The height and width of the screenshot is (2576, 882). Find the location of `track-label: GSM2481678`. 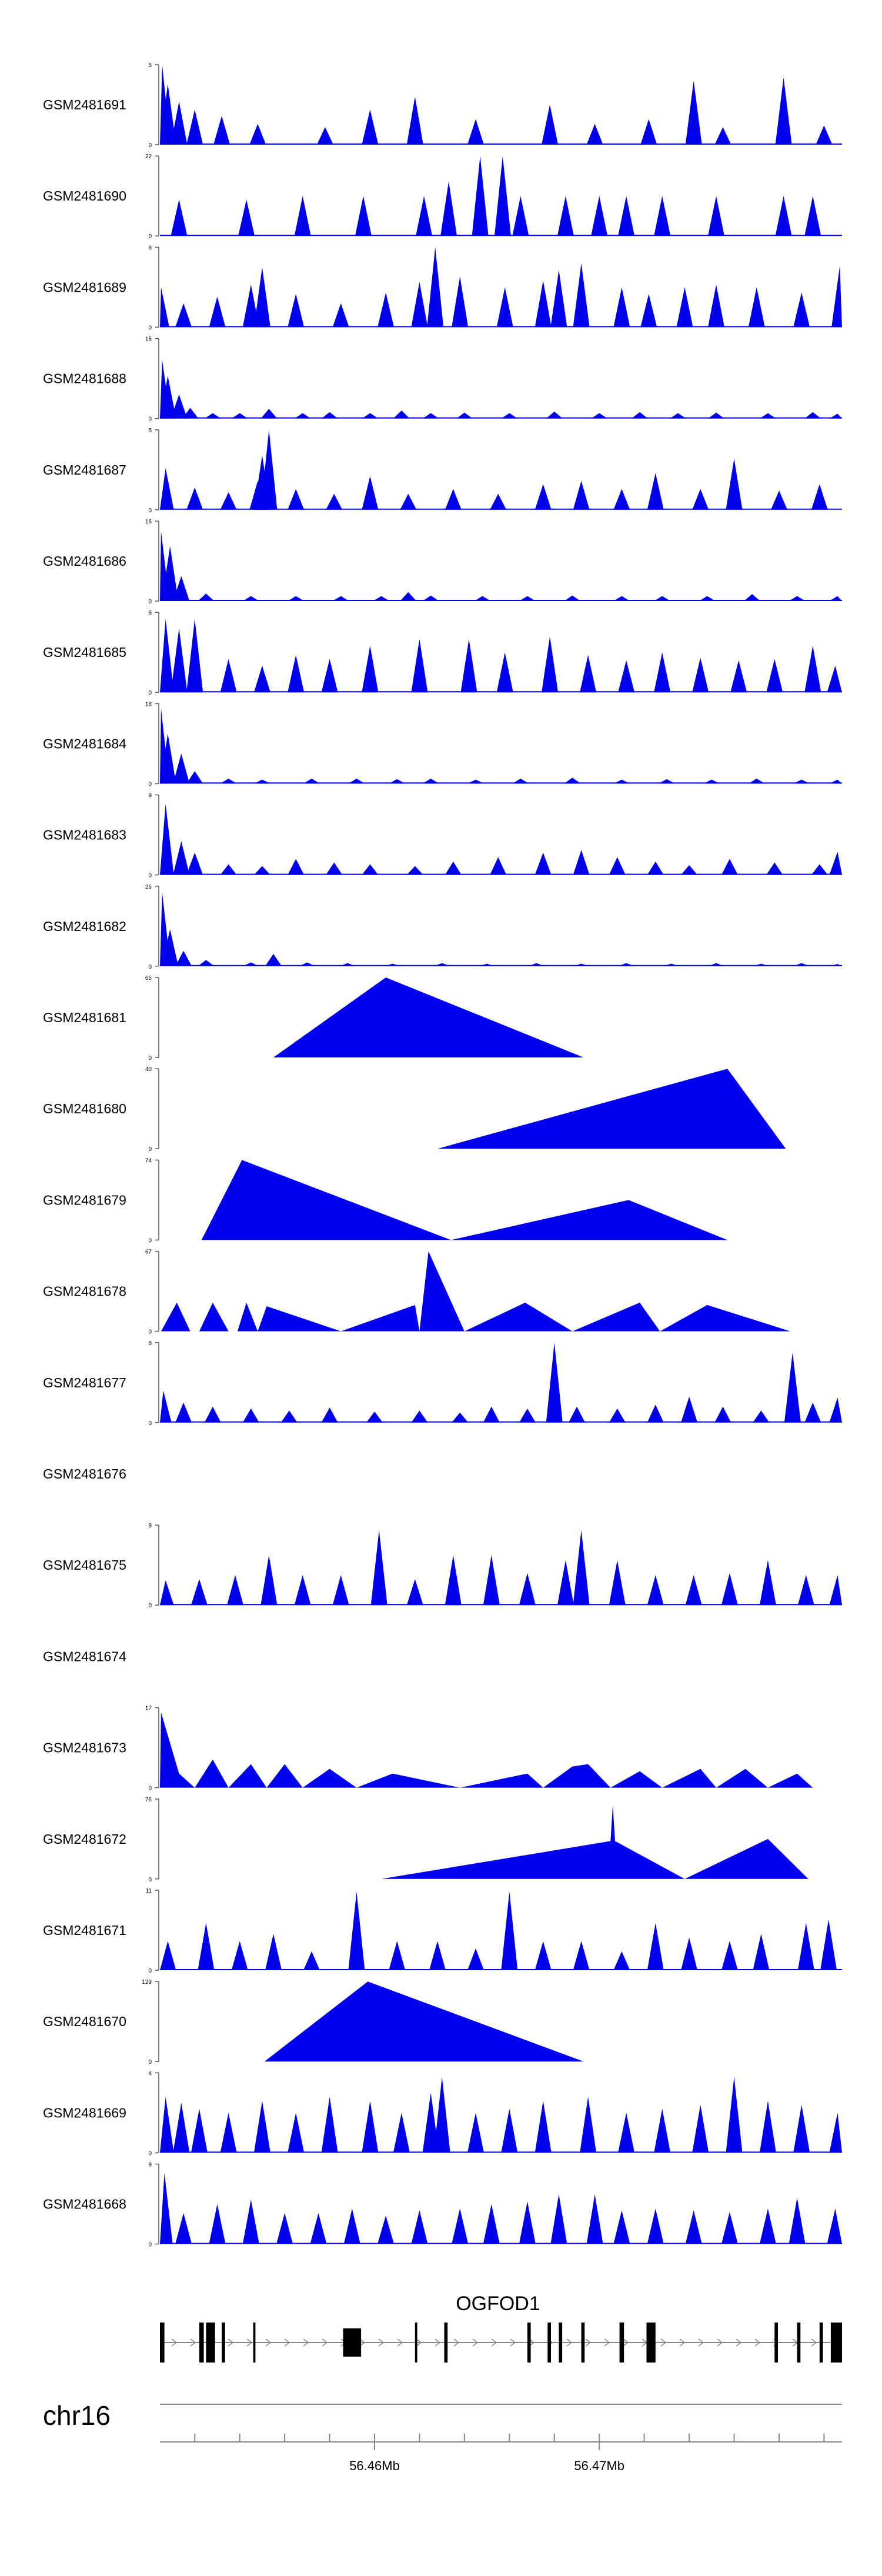

track-label: GSM2481678 is located at coordinates (84, 1291).